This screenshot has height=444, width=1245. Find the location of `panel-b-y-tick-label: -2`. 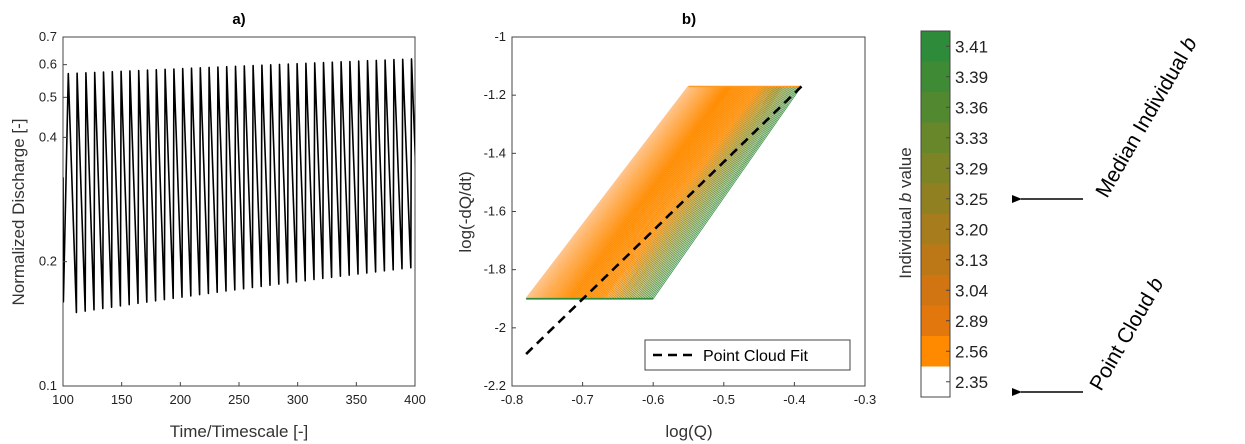

panel-b-y-tick-label: -2 is located at coordinates (500, 327).